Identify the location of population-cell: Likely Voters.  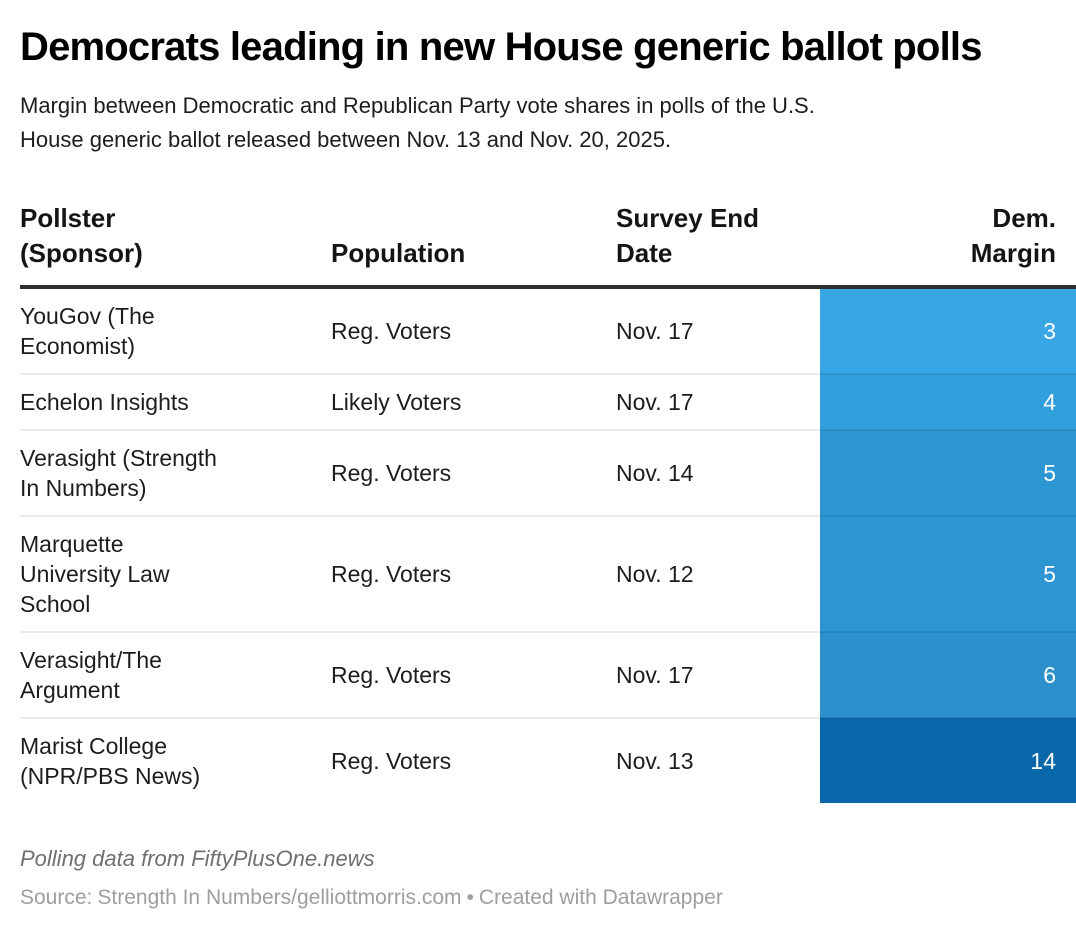
(473, 402).